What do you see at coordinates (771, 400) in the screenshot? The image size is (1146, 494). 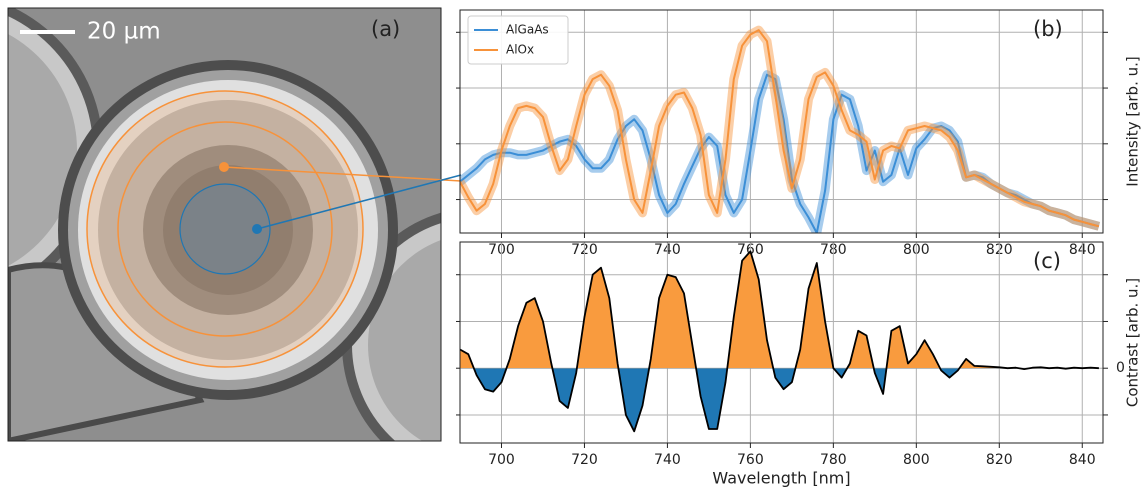 I see `negative-area` at bounding box center [771, 400].